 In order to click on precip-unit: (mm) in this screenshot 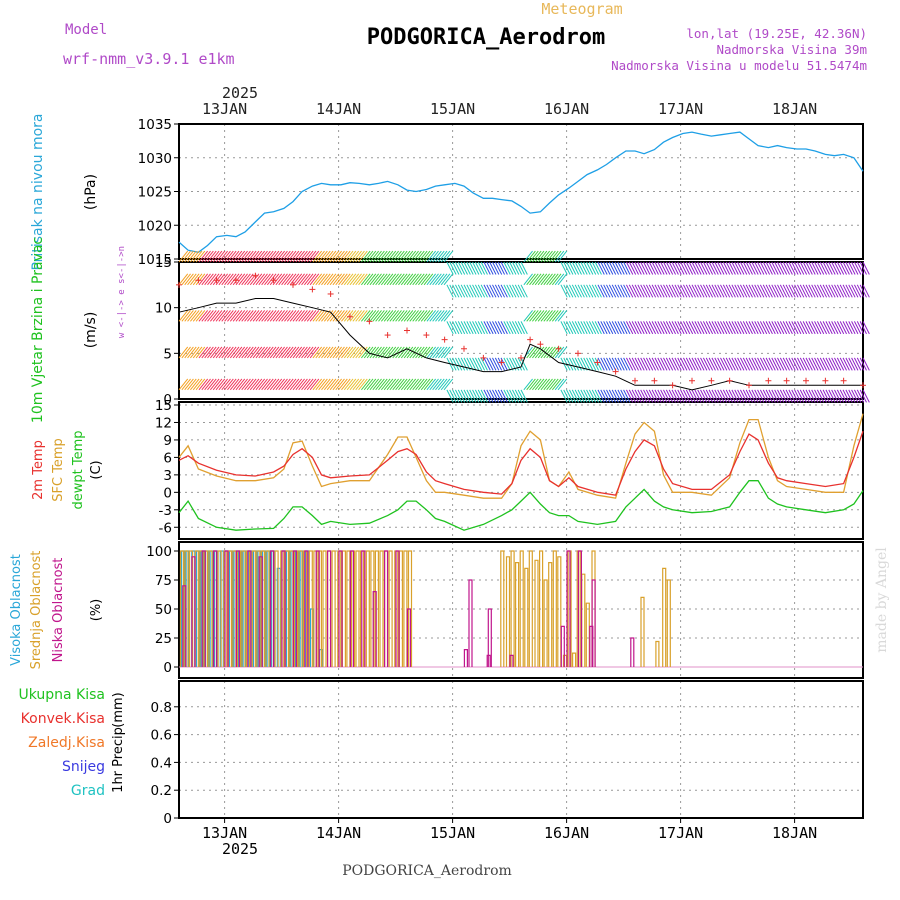, I will do `click(118, 709)`.